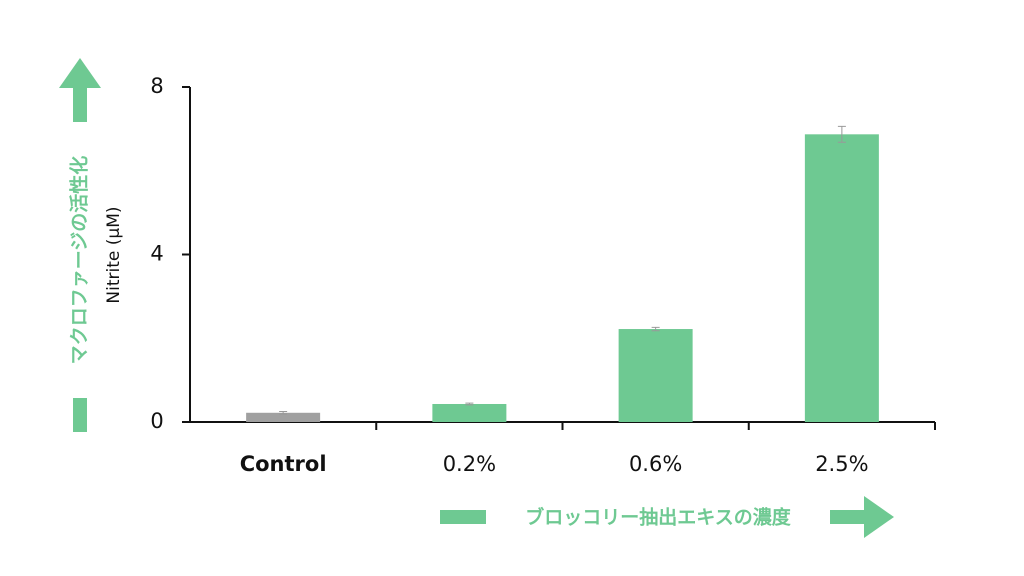 The height and width of the screenshot is (576, 1024). Describe the element at coordinates (79, 260) in the screenshot. I see `y-annotation: マクロファージの活性化` at that location.